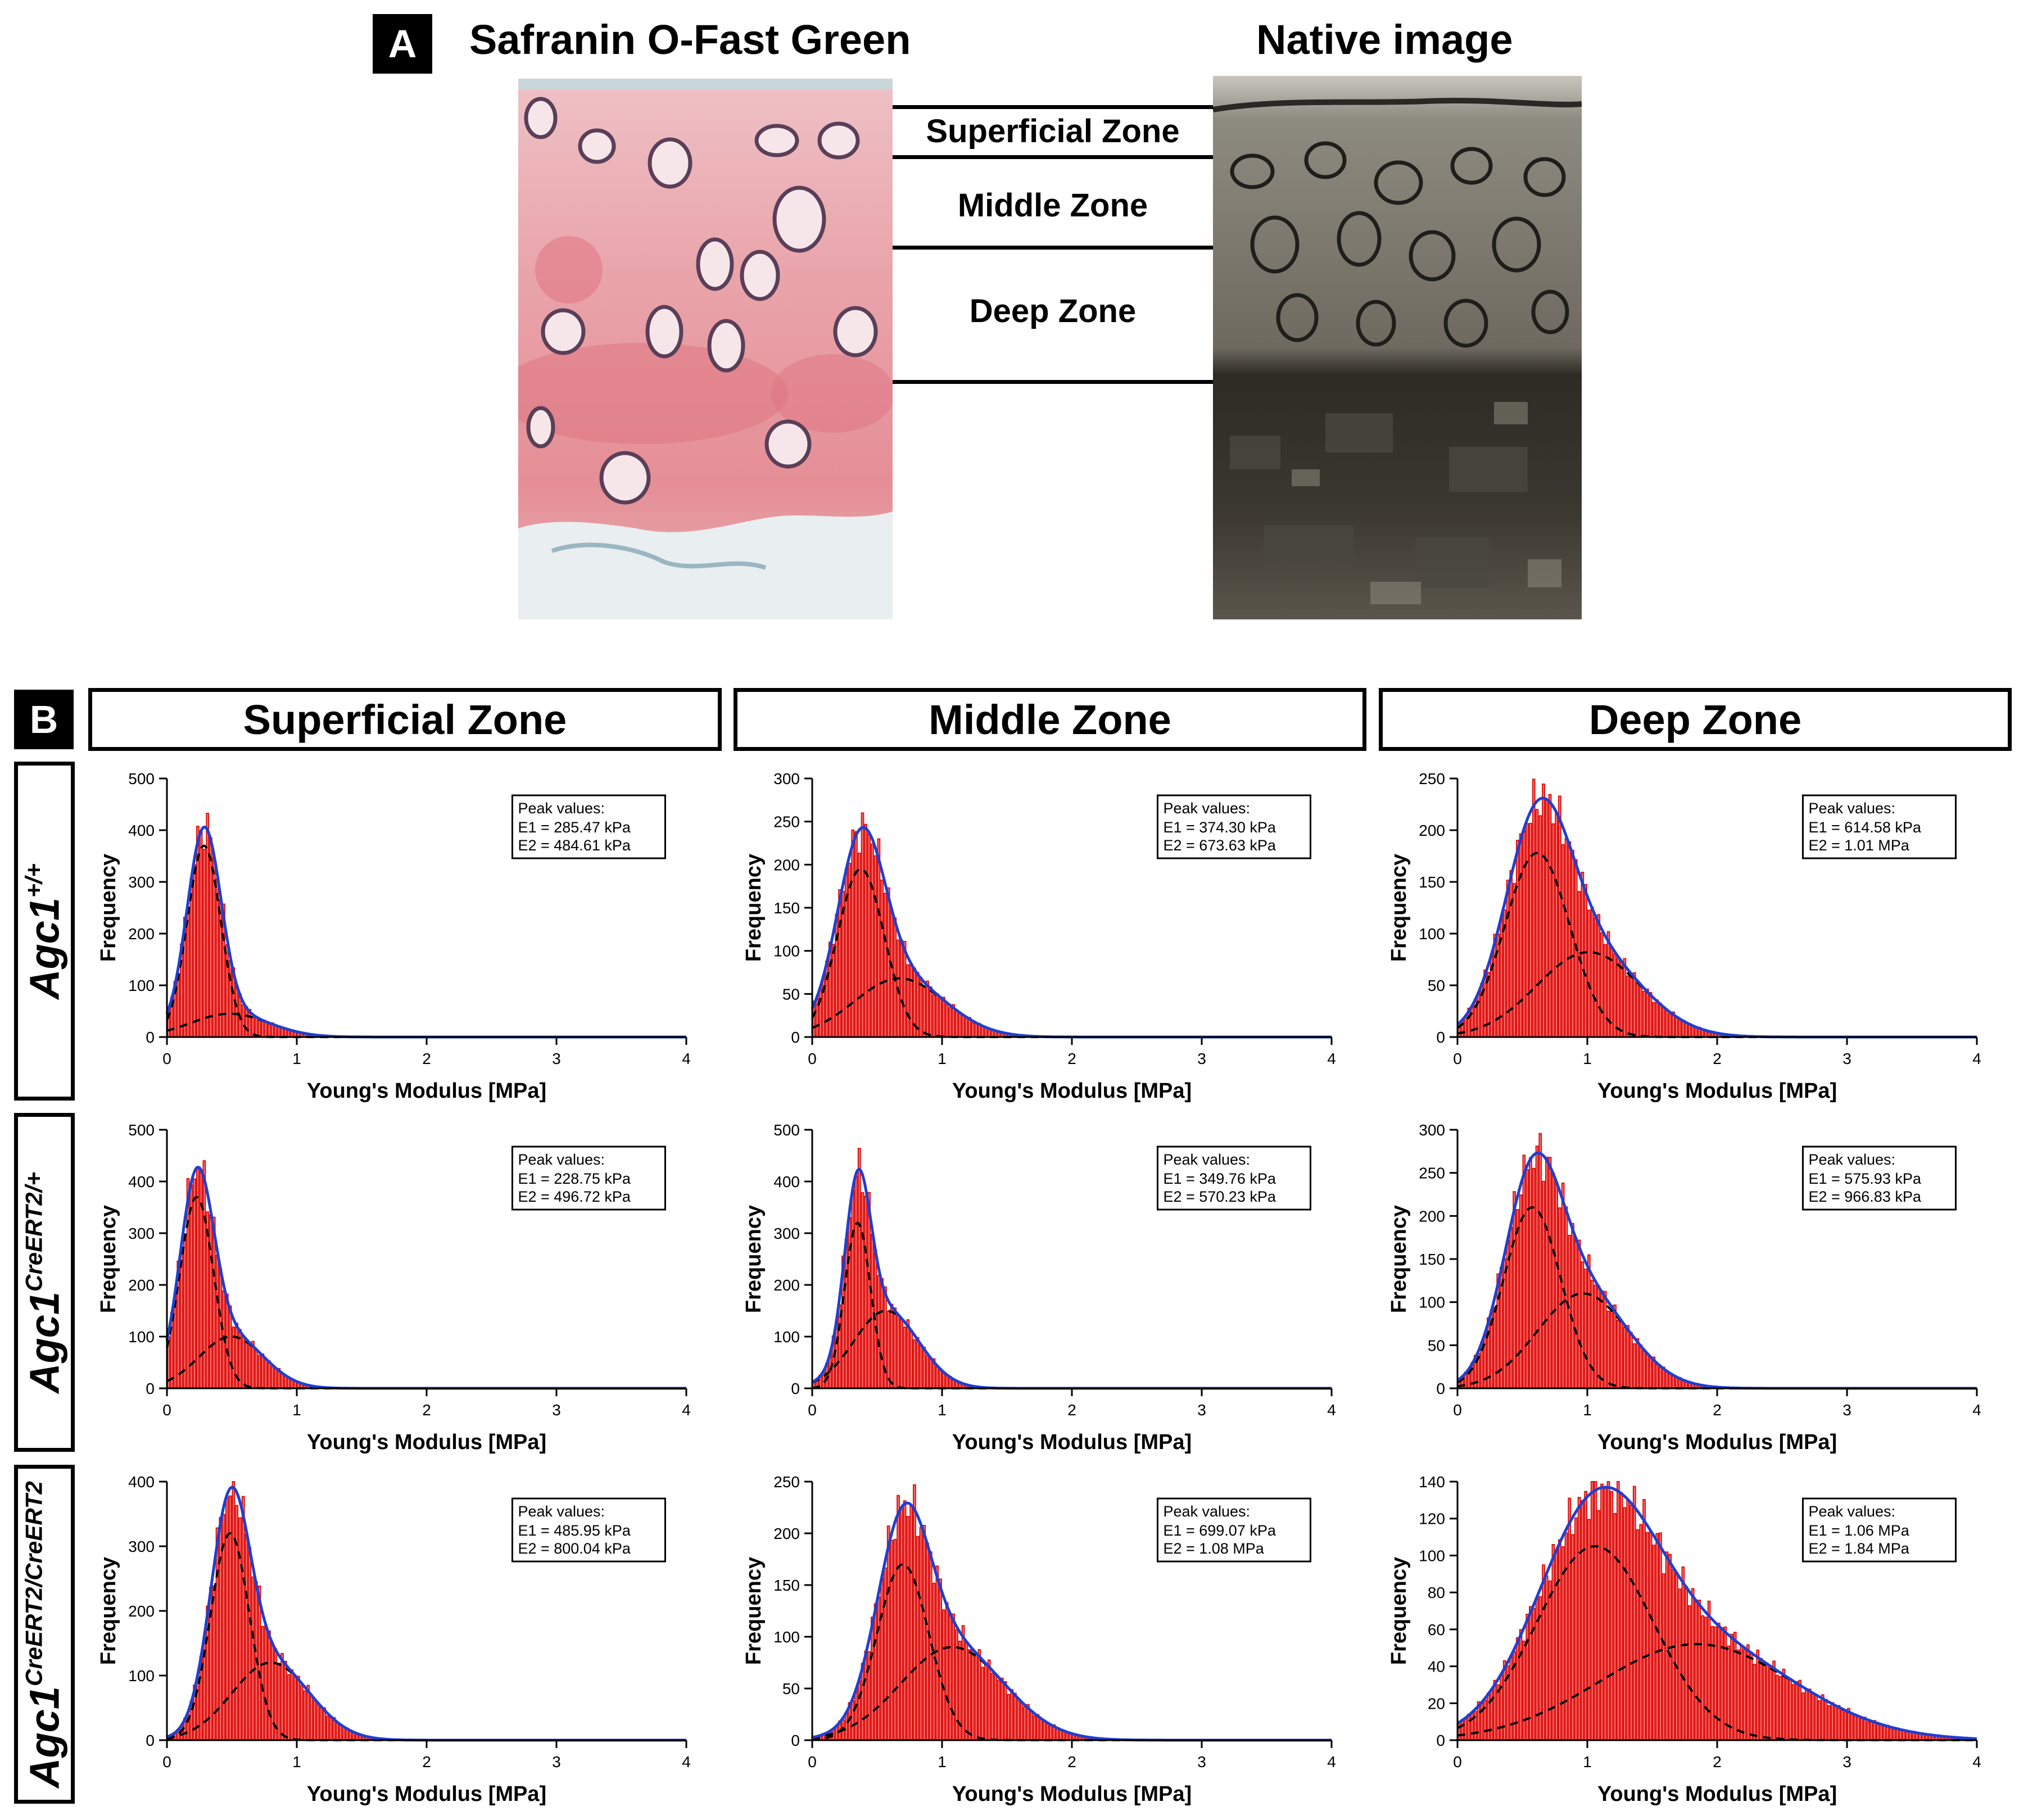  Describe the element at coordinates (1071, 1058) in the screenshot. I see `x-tick-label: 2` at that location.